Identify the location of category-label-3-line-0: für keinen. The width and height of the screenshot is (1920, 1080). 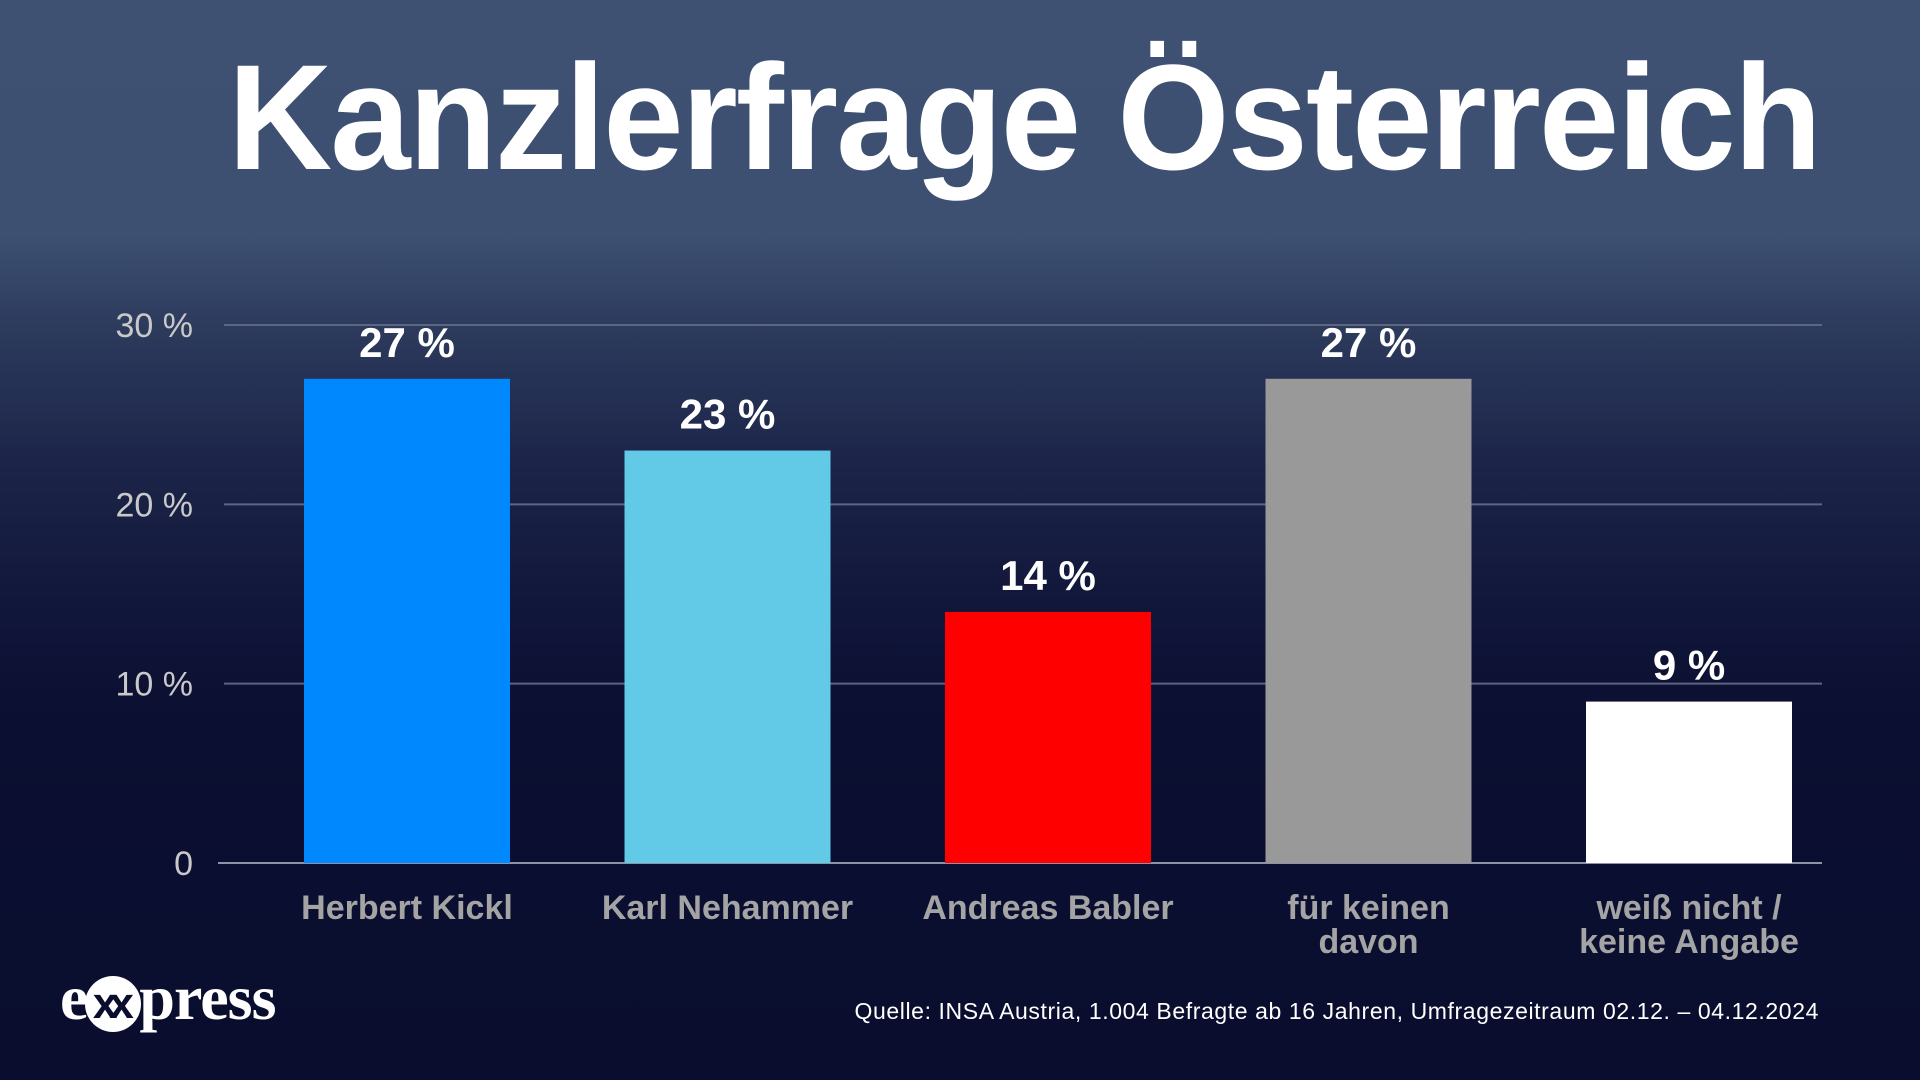
(1368, 908).